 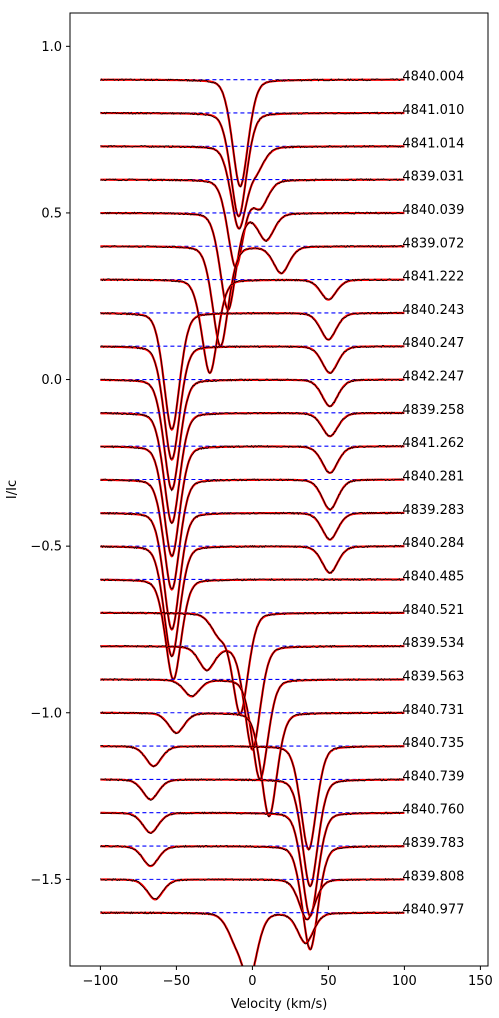 I want to click on epoch-label: 4839.031, so click(x=433, y=177).